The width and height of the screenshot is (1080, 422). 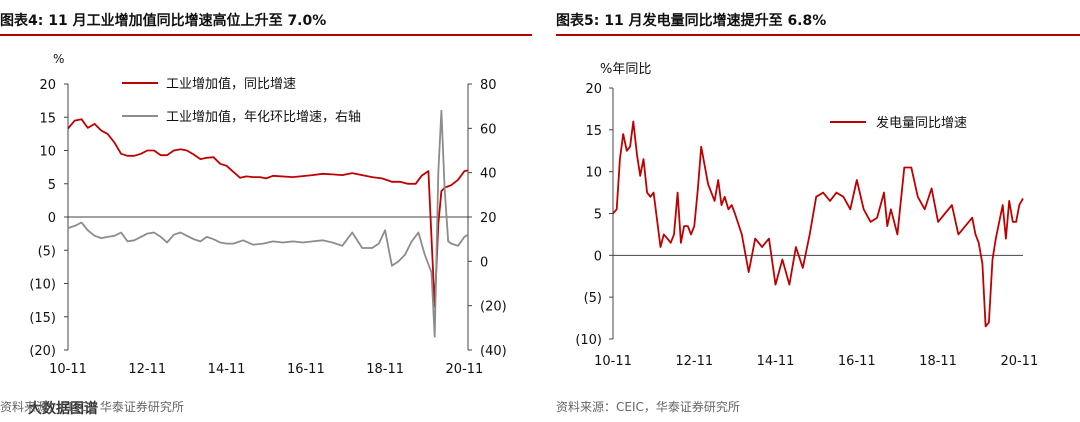 What do you see at coordinates (588, 340) in the screenshot?
I see `right-y-tick-label: (10)` at bounding box center [588, 340].